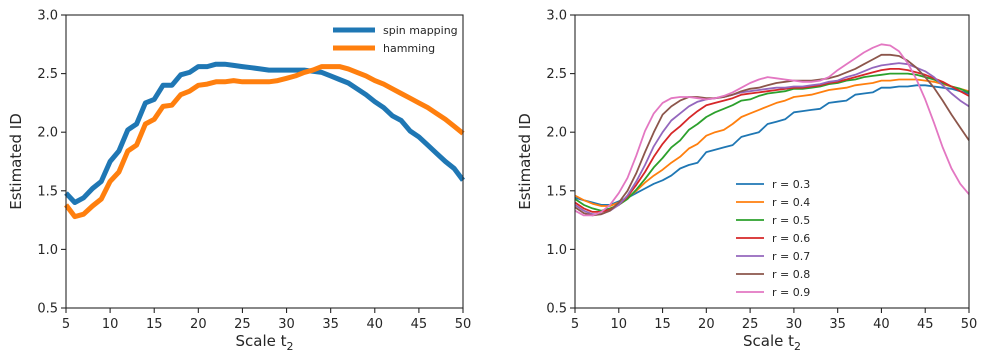 The width and height of the screenshot is (984, 358). I want to click on legend-label: r = 0.3, so click(791, 184).